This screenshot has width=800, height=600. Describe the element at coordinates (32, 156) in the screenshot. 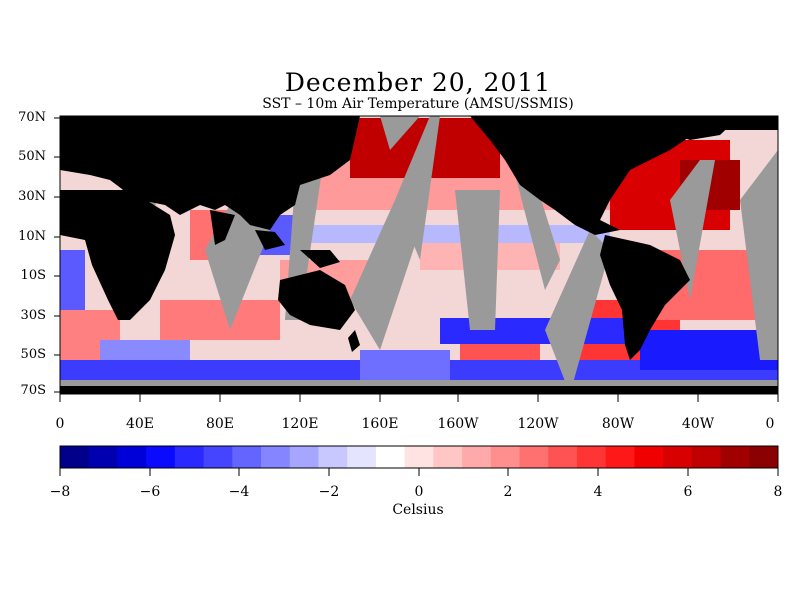

I see `lat-label: 50N` at that location.